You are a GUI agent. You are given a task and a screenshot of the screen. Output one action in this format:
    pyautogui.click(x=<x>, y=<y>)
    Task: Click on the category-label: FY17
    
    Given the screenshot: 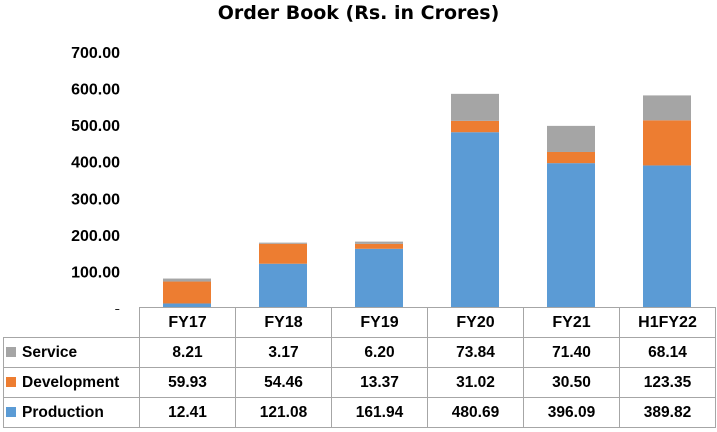 What is the action you would take?
    pyautogui.click(x=187, y=322)
    